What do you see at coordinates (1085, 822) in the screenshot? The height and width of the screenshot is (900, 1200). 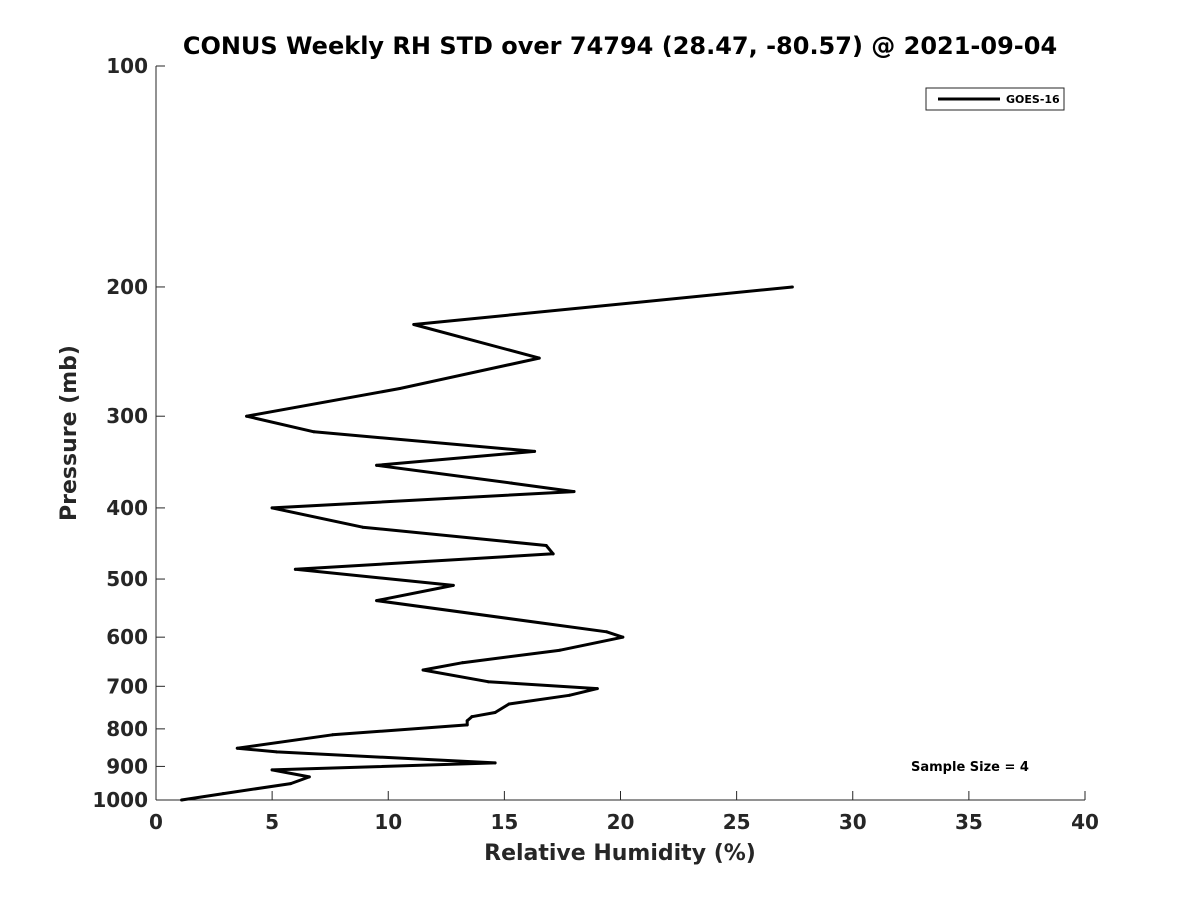 I see `x-tick-label: 40` at bounding box center [1085, 822].